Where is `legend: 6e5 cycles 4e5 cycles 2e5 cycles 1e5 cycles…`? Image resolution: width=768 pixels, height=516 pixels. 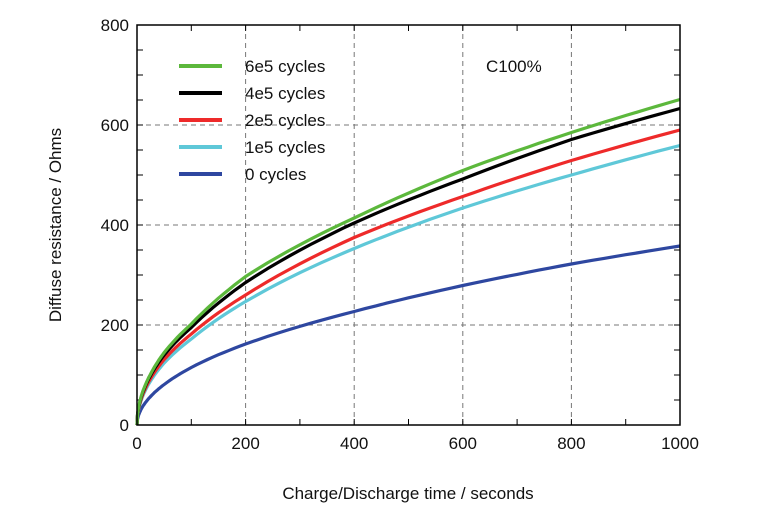 legend: 6e5 cycles 4e5 cycles 2e5 cycles 1e5 cycles… is located at coordinates (252, 120).